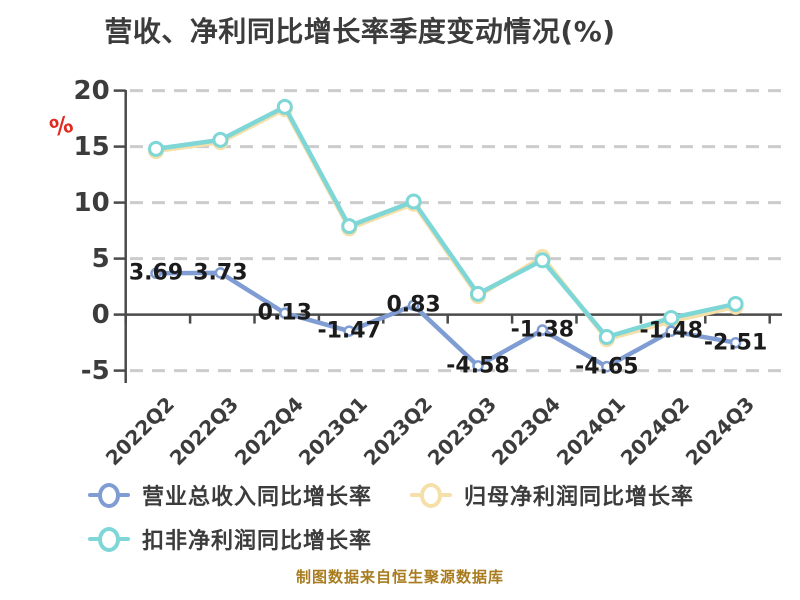  I want to click on legend-item-net-profit-growth: 归母净利润同比增长率, so click(552, 495).